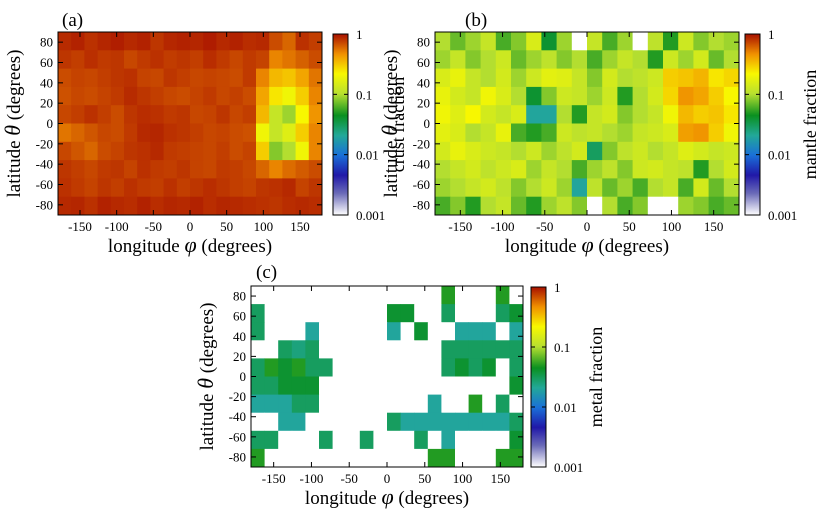  I want to click on y-tick-label: 40, so click(423, 82).